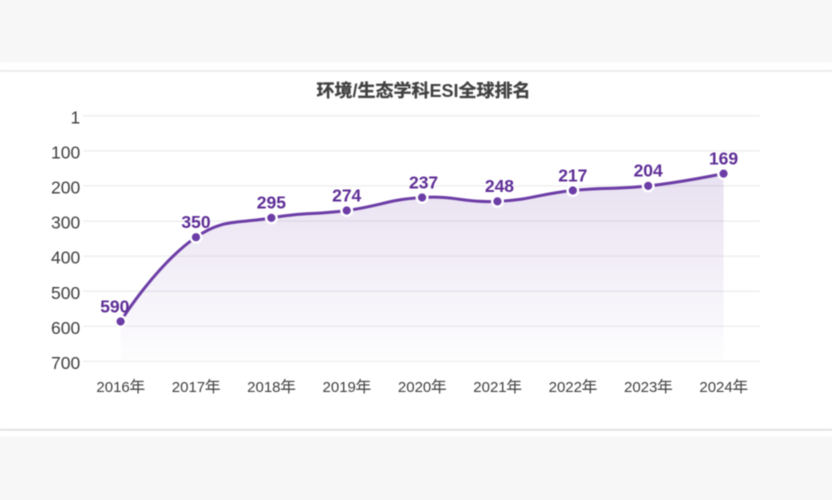 The image size is (832, 500). Describe the element at coordinates (195, 222) in the screenshot. I see `svg-text: 350` at that location.